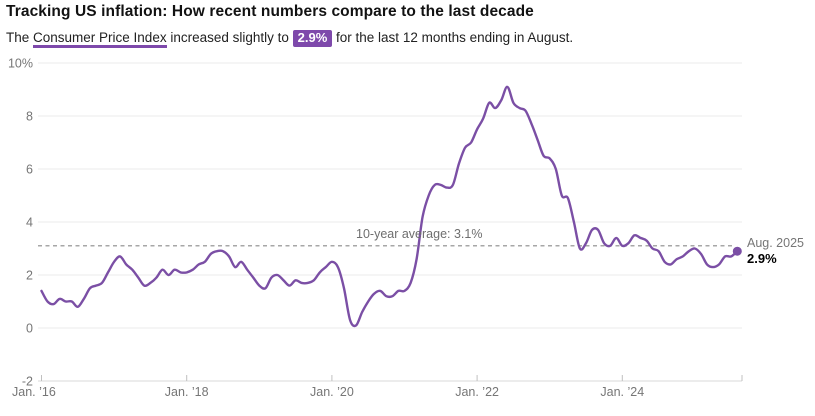  I want to click on y-tick-label: 0, so click(29, 329).